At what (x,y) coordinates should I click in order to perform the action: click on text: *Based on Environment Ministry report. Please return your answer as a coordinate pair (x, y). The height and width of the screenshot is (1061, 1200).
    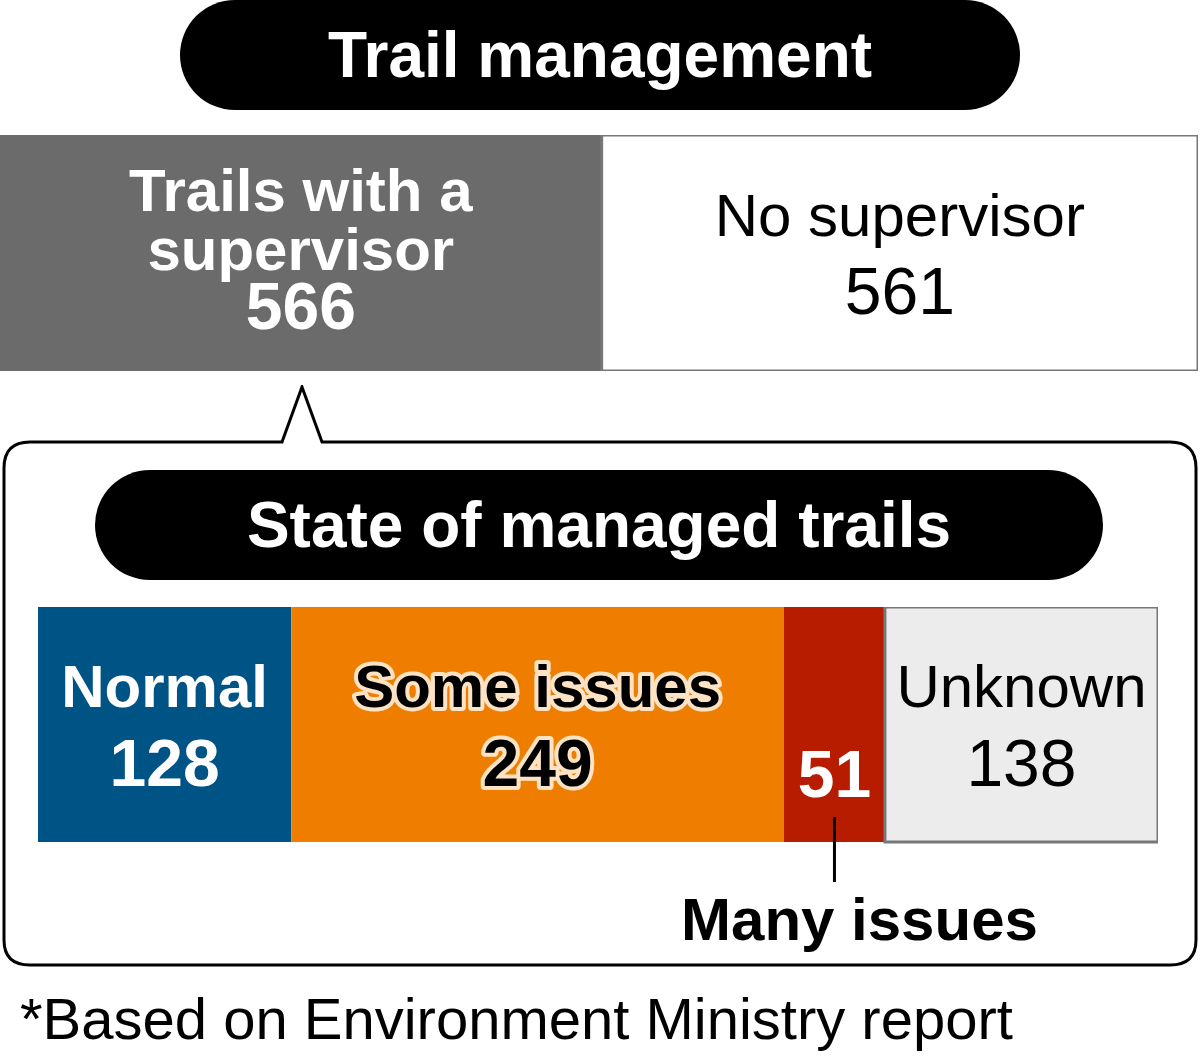
    Looking at the image, I should click on (516, 1018).